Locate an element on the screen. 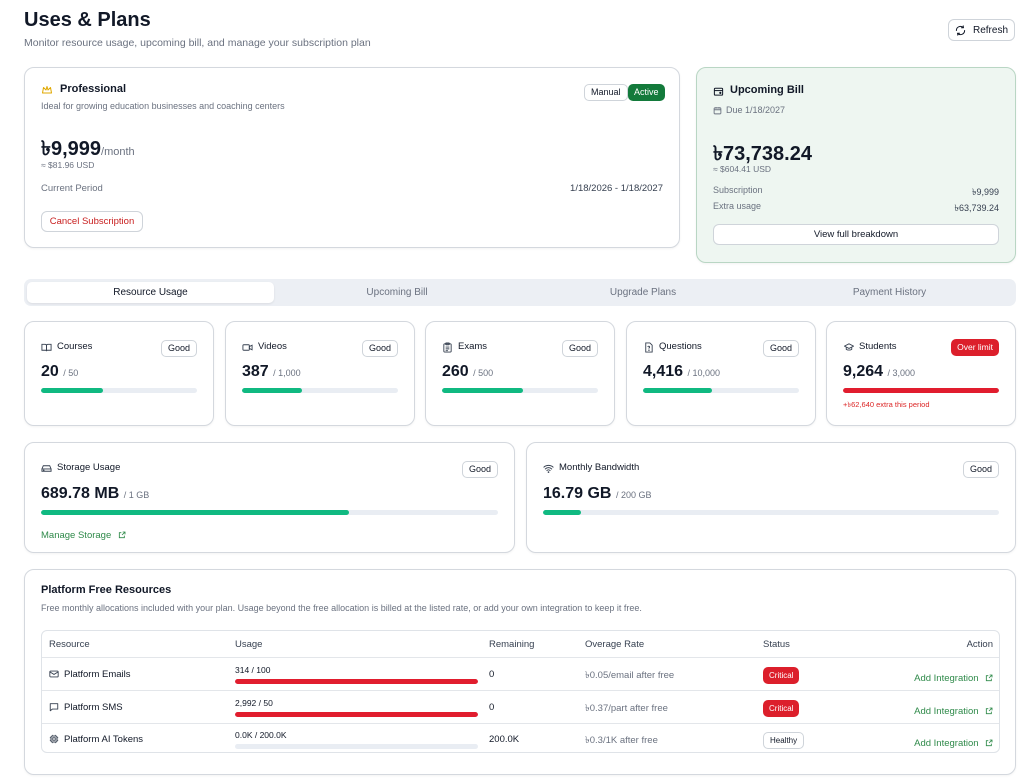  refresh-label: Refresh is located at coordinates (990, 30).